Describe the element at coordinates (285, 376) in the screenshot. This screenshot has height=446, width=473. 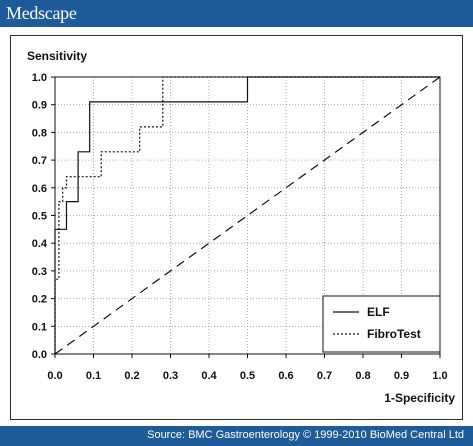
I see `x-tick-label: 0.6` at that location.